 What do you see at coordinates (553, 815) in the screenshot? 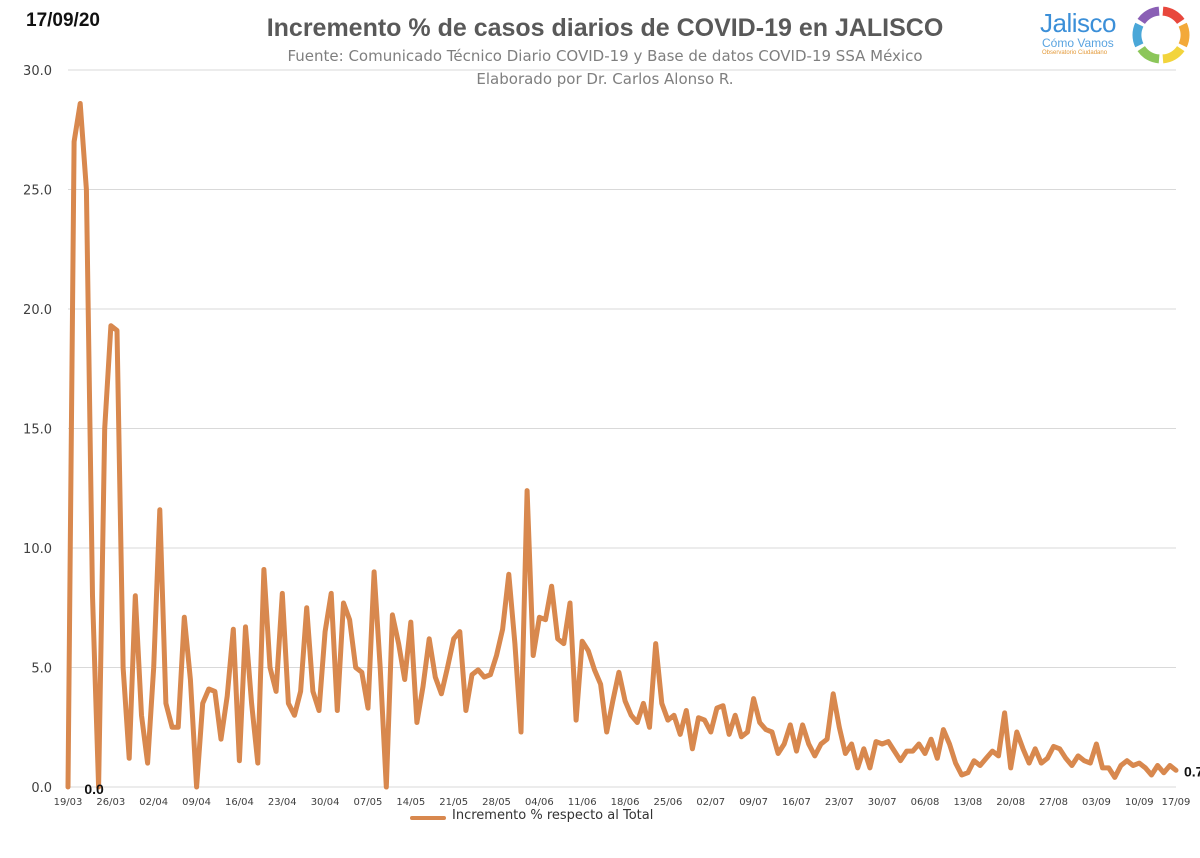
I see `legend-label: Incremento % respecto al Total` at bounding box center [553, 815].